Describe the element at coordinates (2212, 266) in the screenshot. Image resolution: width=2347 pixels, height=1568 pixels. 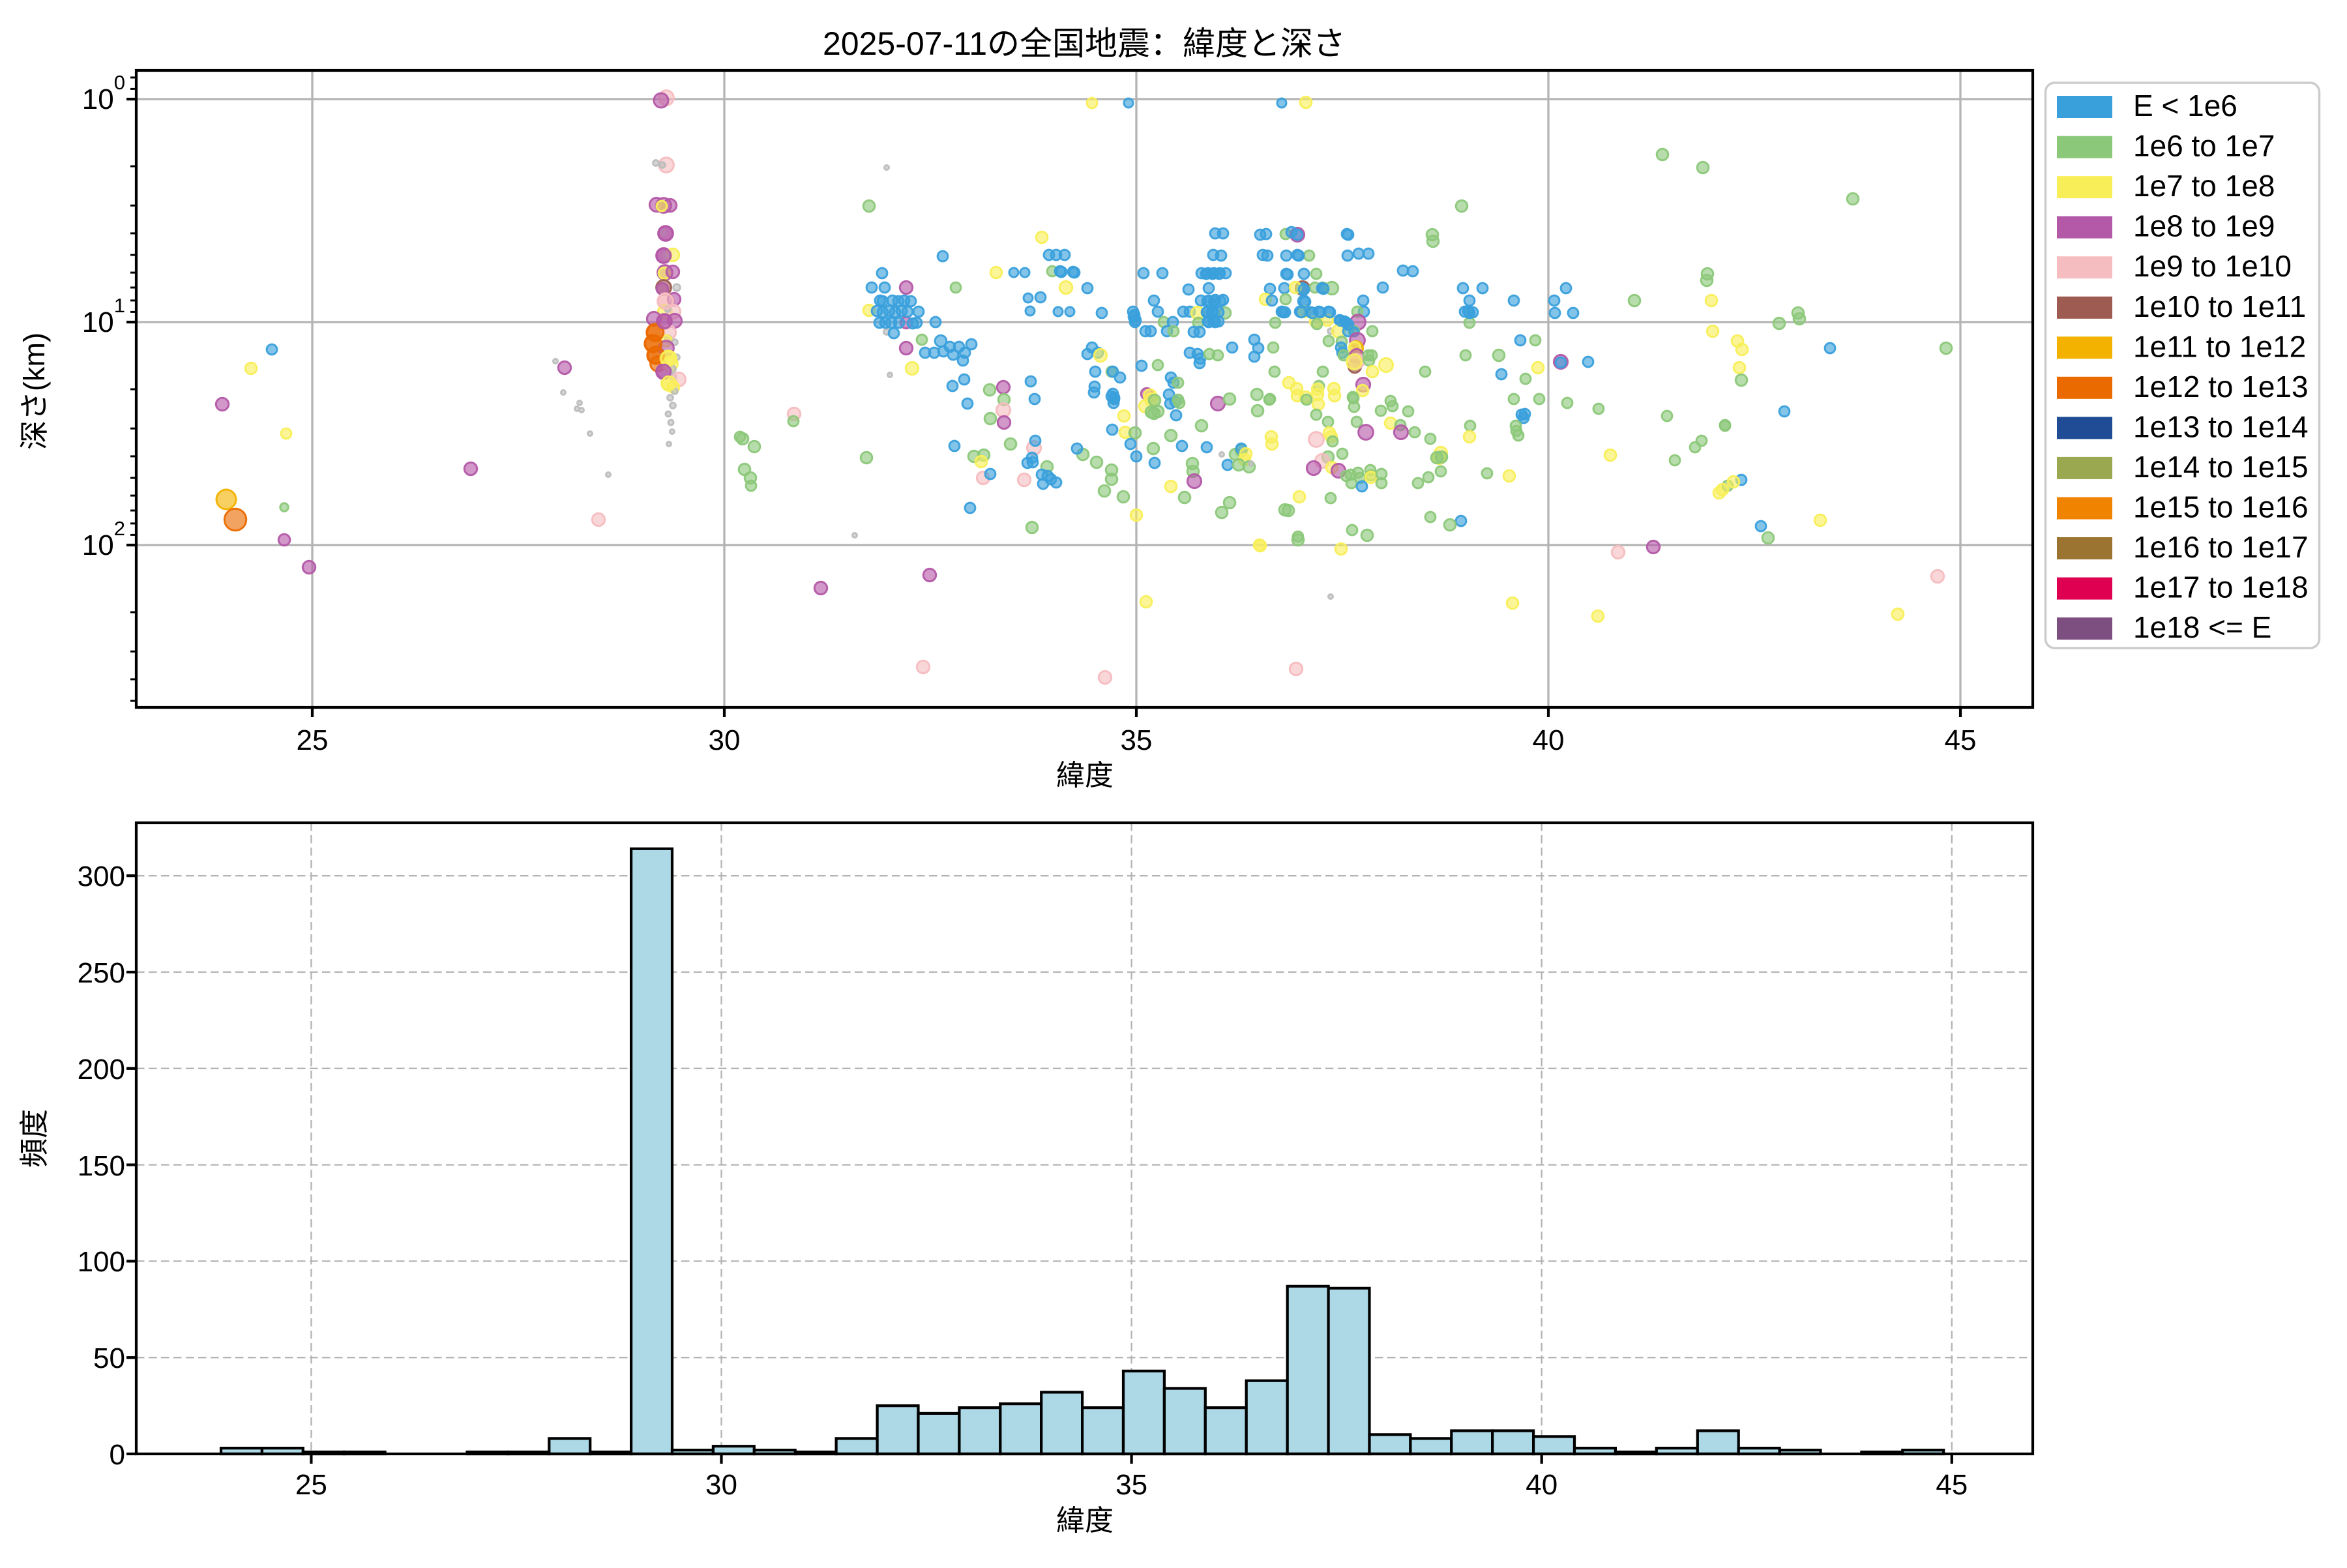
I see `svg-text: 1e9 to 1e10` at that location.